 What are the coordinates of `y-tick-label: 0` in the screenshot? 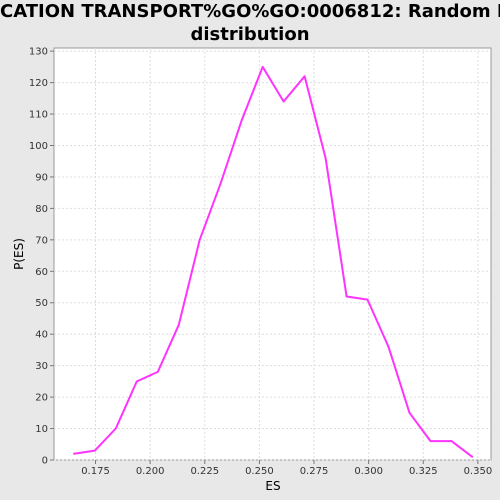 It's located at (45, 461).